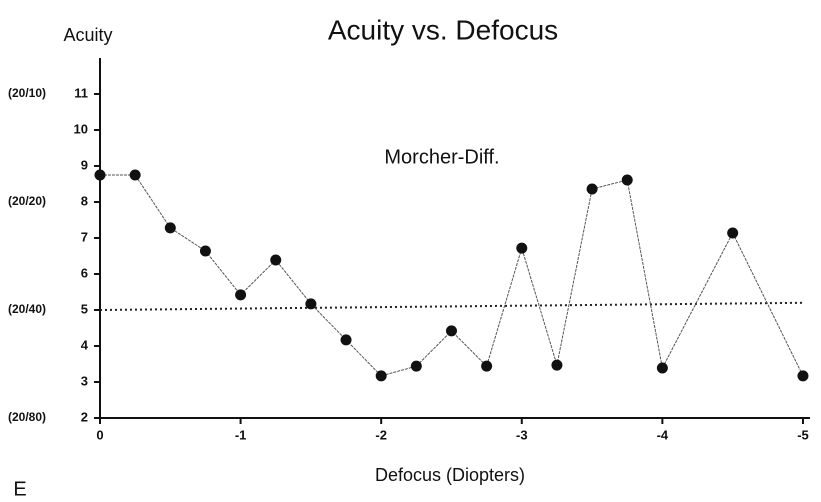  Describe the element at coordinates (450, 475) in the screenshot. I see `x-axis-label: Defocus (Diopters)` at that location.